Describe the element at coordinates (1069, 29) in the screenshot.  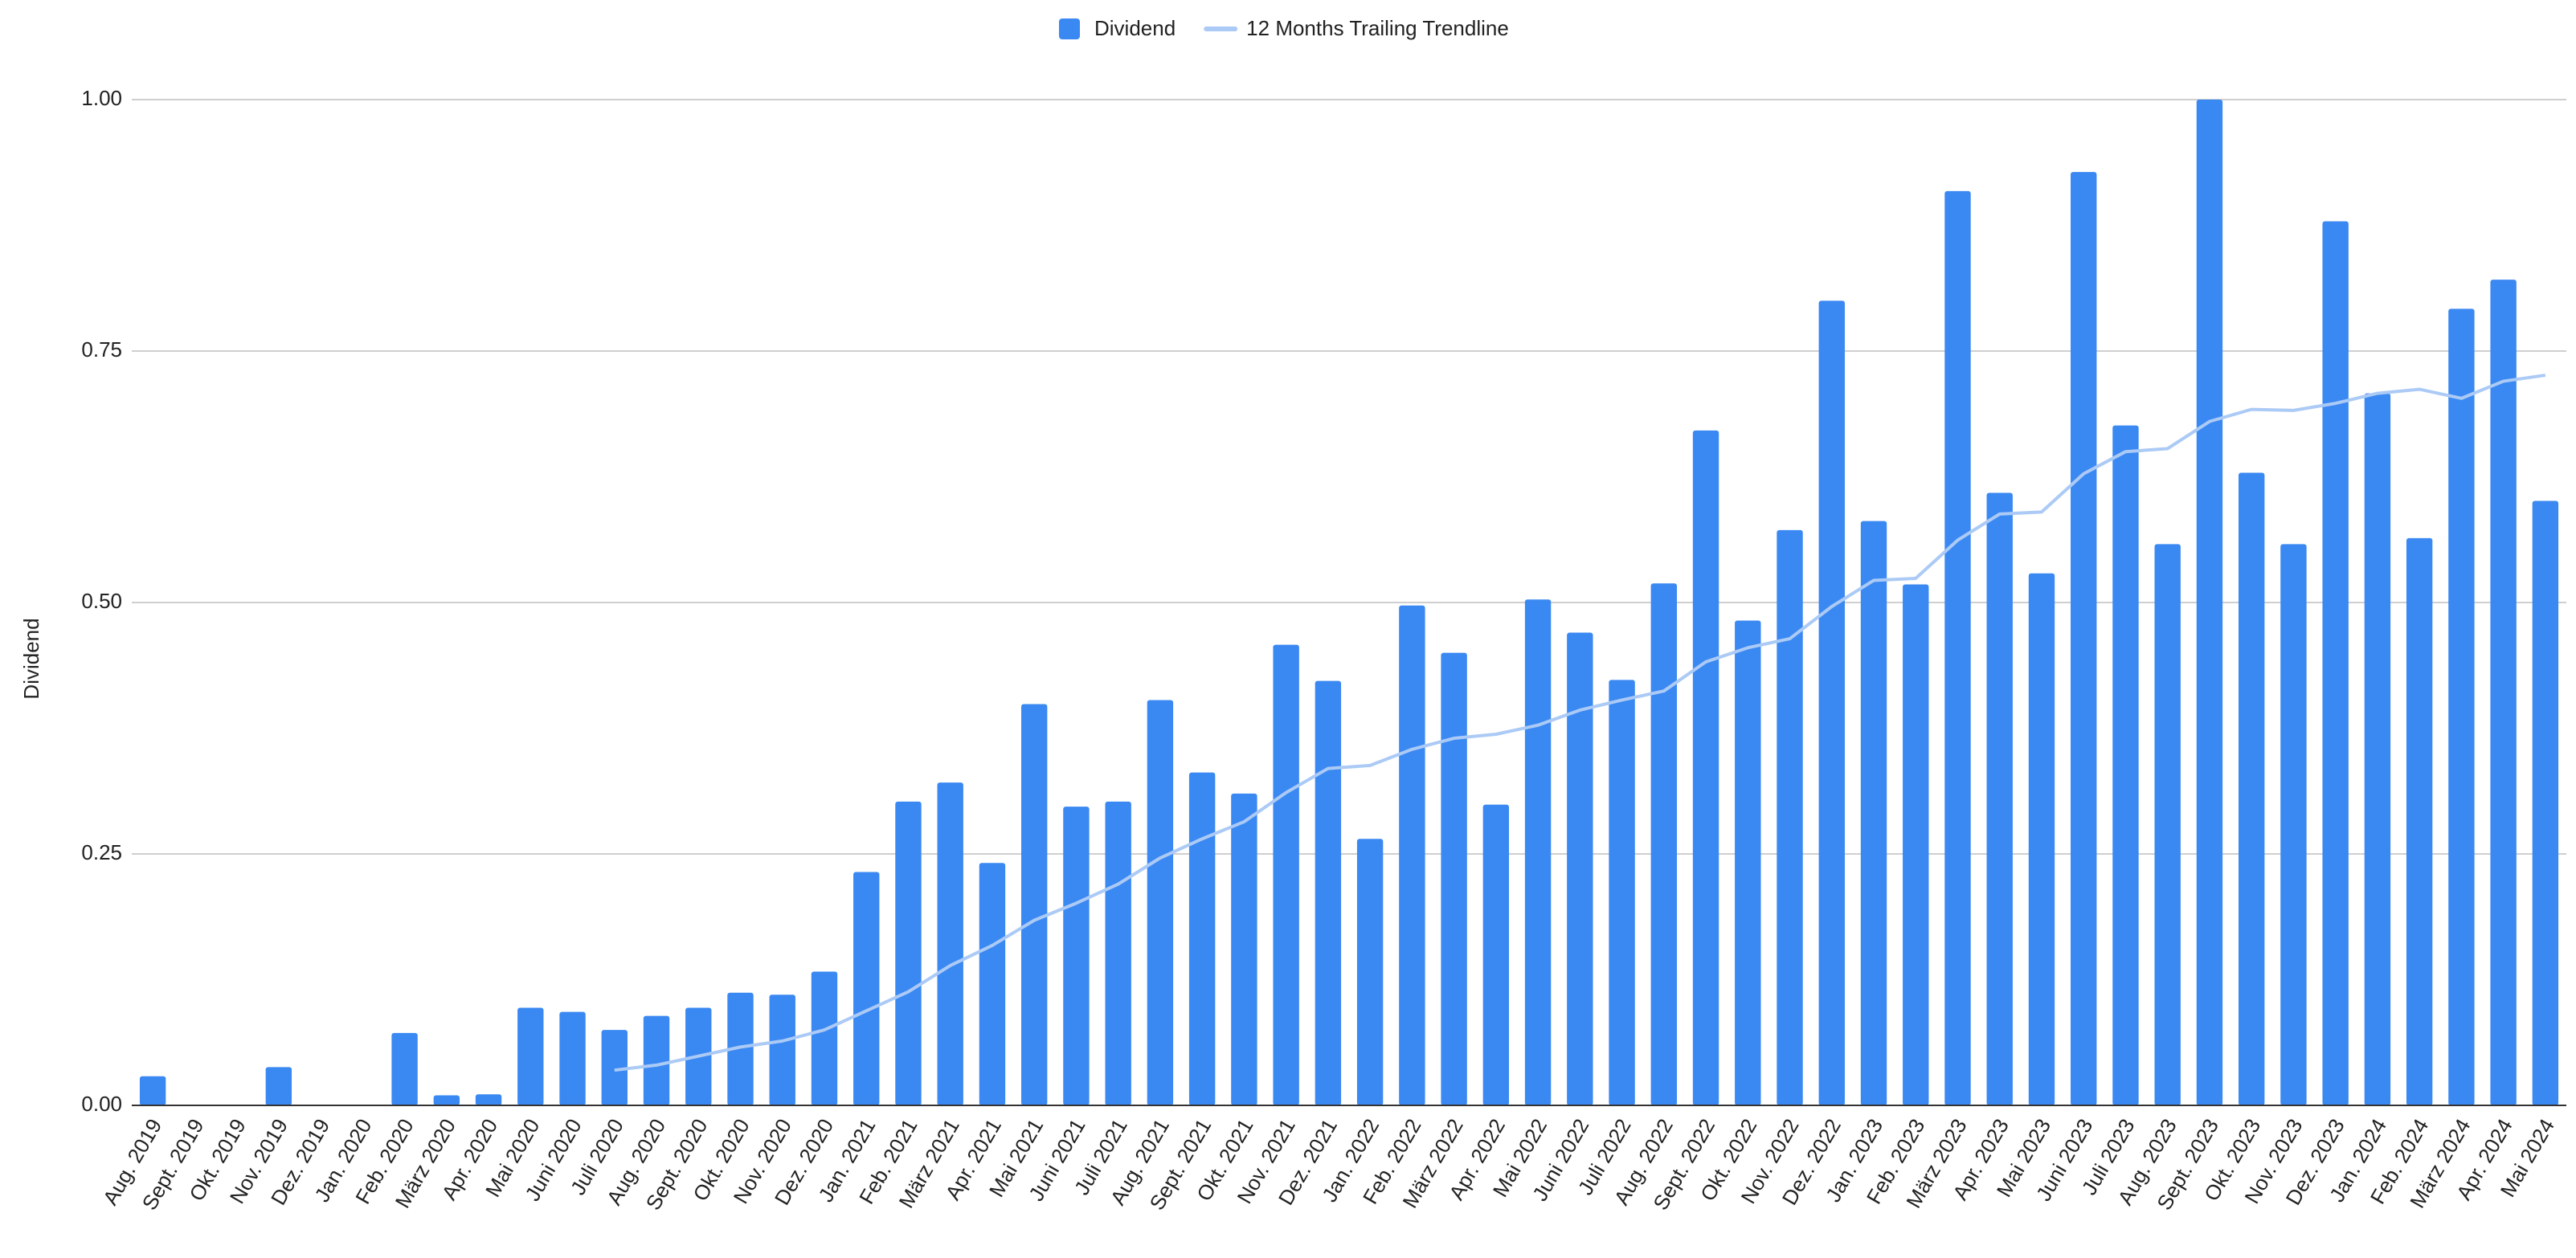
I see `legend-swatch` at that location.